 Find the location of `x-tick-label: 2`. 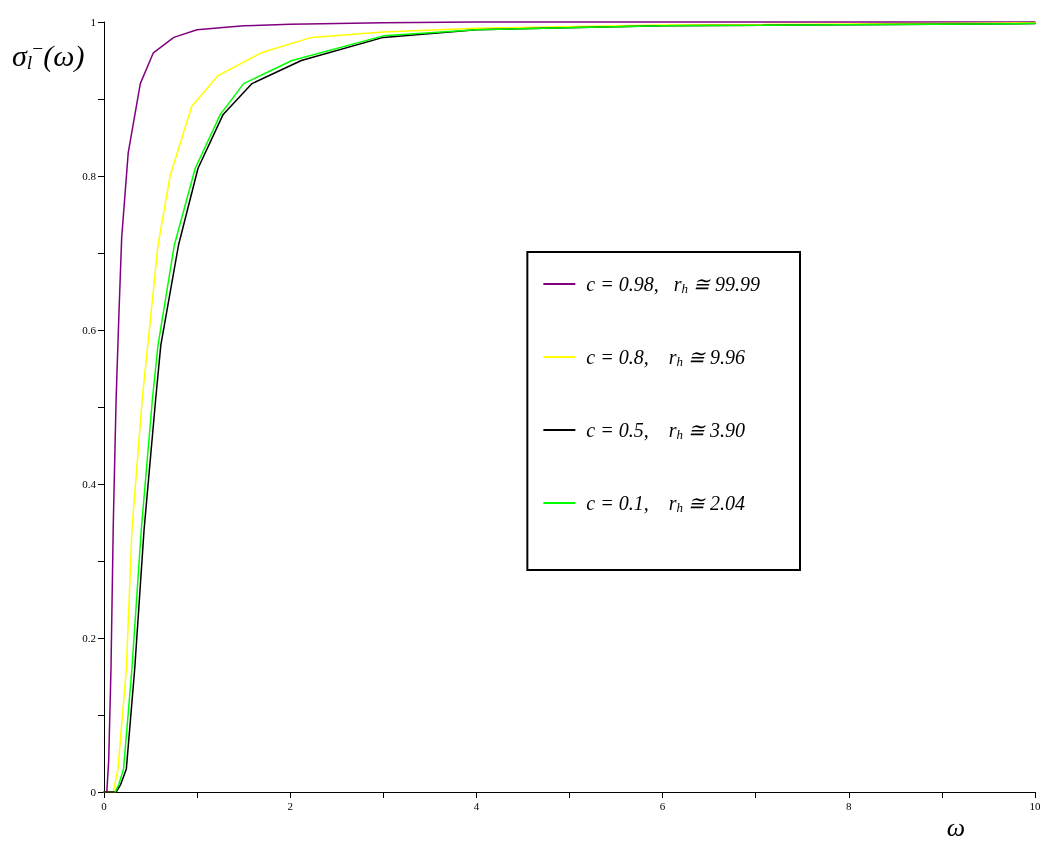

x-tick-label: 2 is located at coordinates (290, 805).